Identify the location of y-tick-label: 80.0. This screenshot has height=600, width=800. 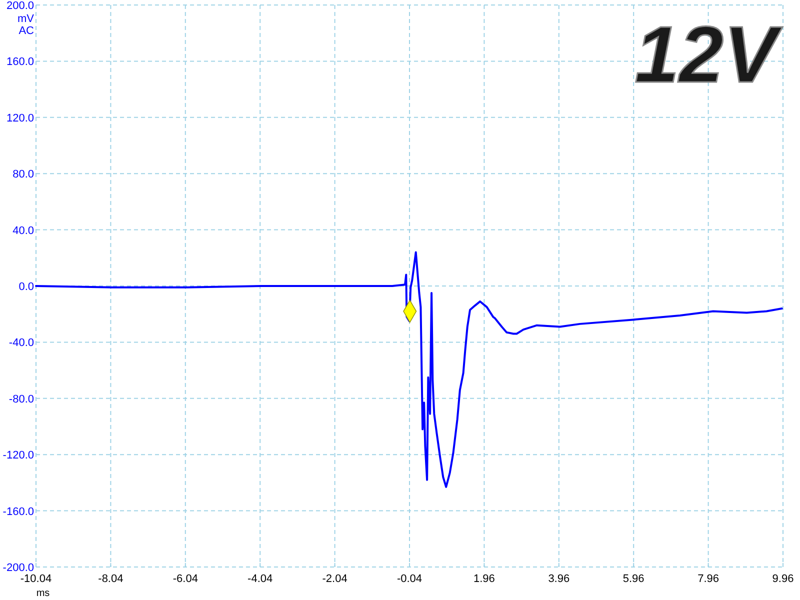
(23, 174).